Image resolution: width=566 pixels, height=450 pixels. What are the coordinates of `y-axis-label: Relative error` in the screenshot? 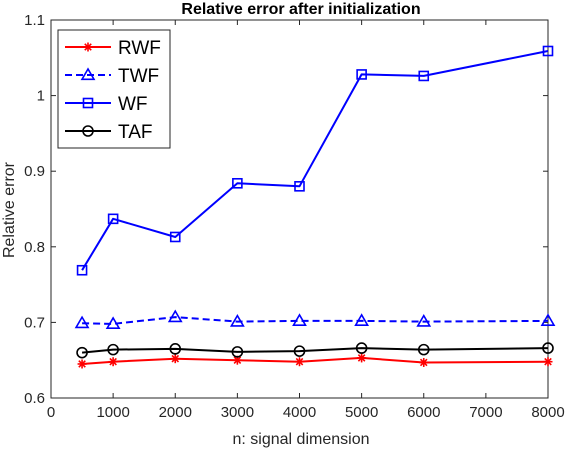 It's located at (9, 209).